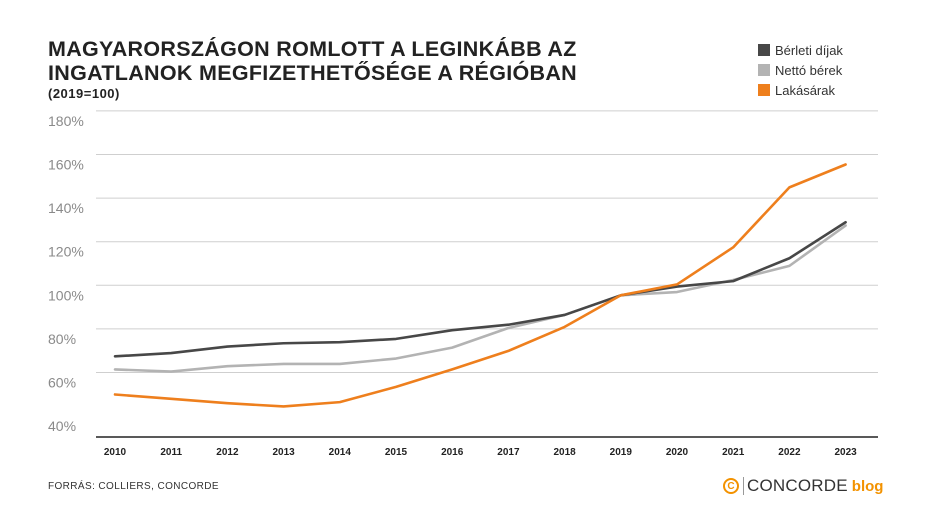  Describe the element at coordinates (66, 295) in the screenshot. I see `y-tick-label: 100%` at that location.